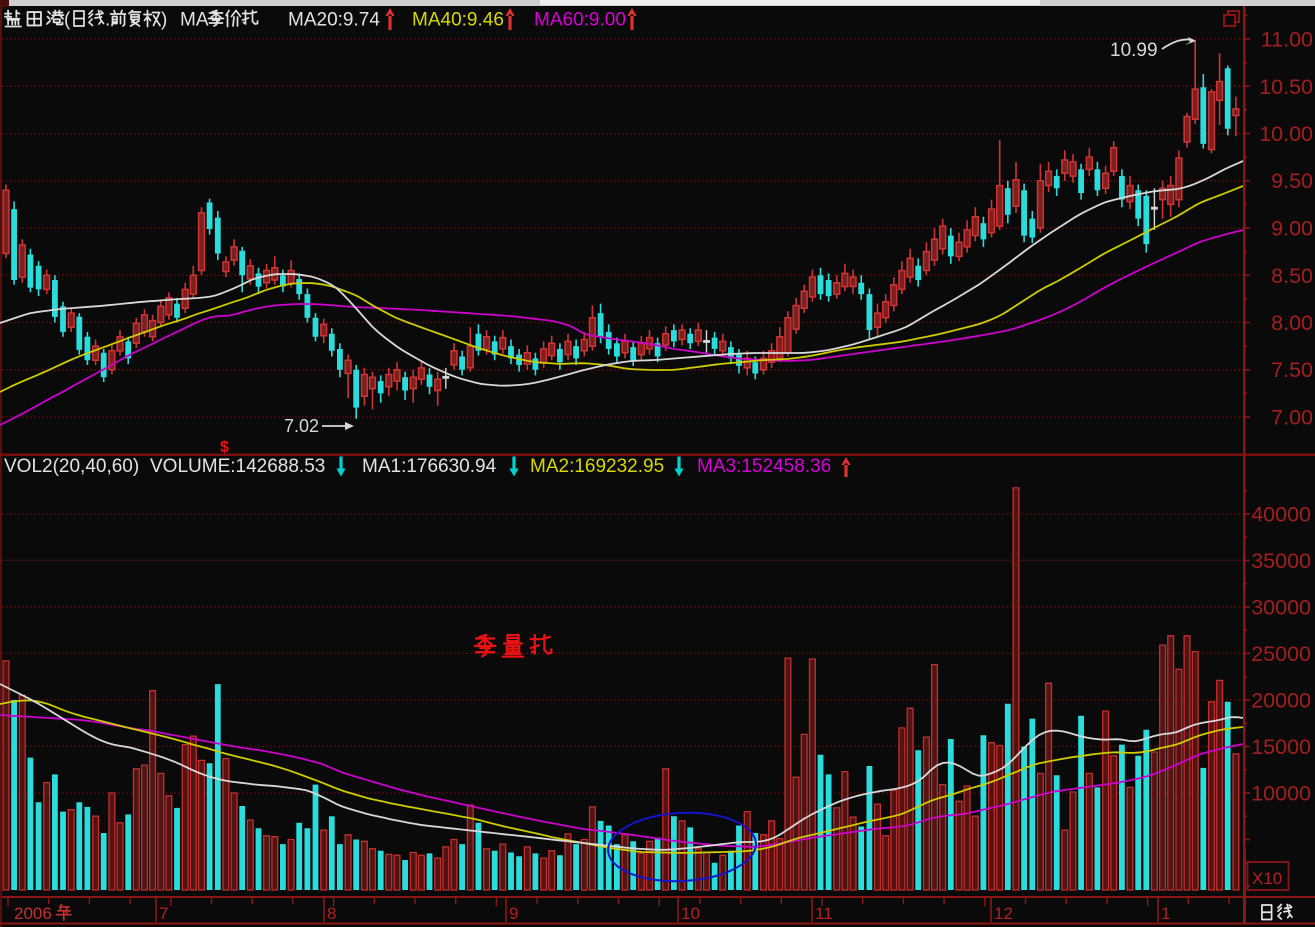 This screenshot has width=1315, height=927. What do you see at coordinates (1281, 794) in the screenshot?
I see `svg-text: 10000` at bounding box center [1281, 794].